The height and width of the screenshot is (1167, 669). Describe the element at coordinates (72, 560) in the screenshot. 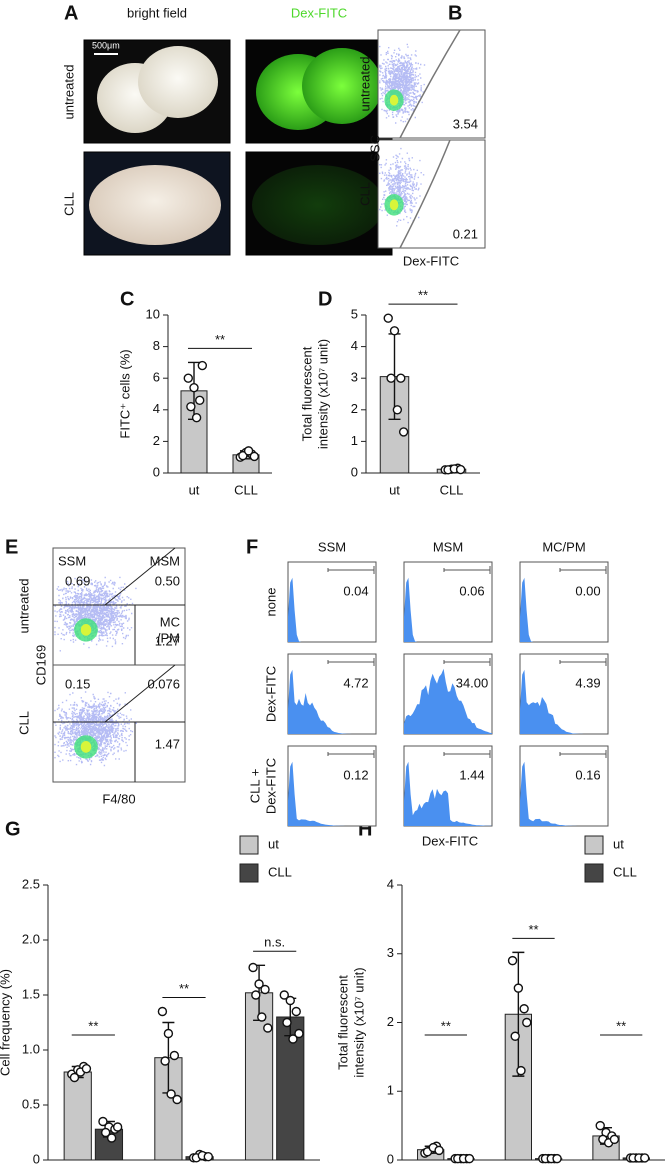

I see `gate-name: SSM` at that location.